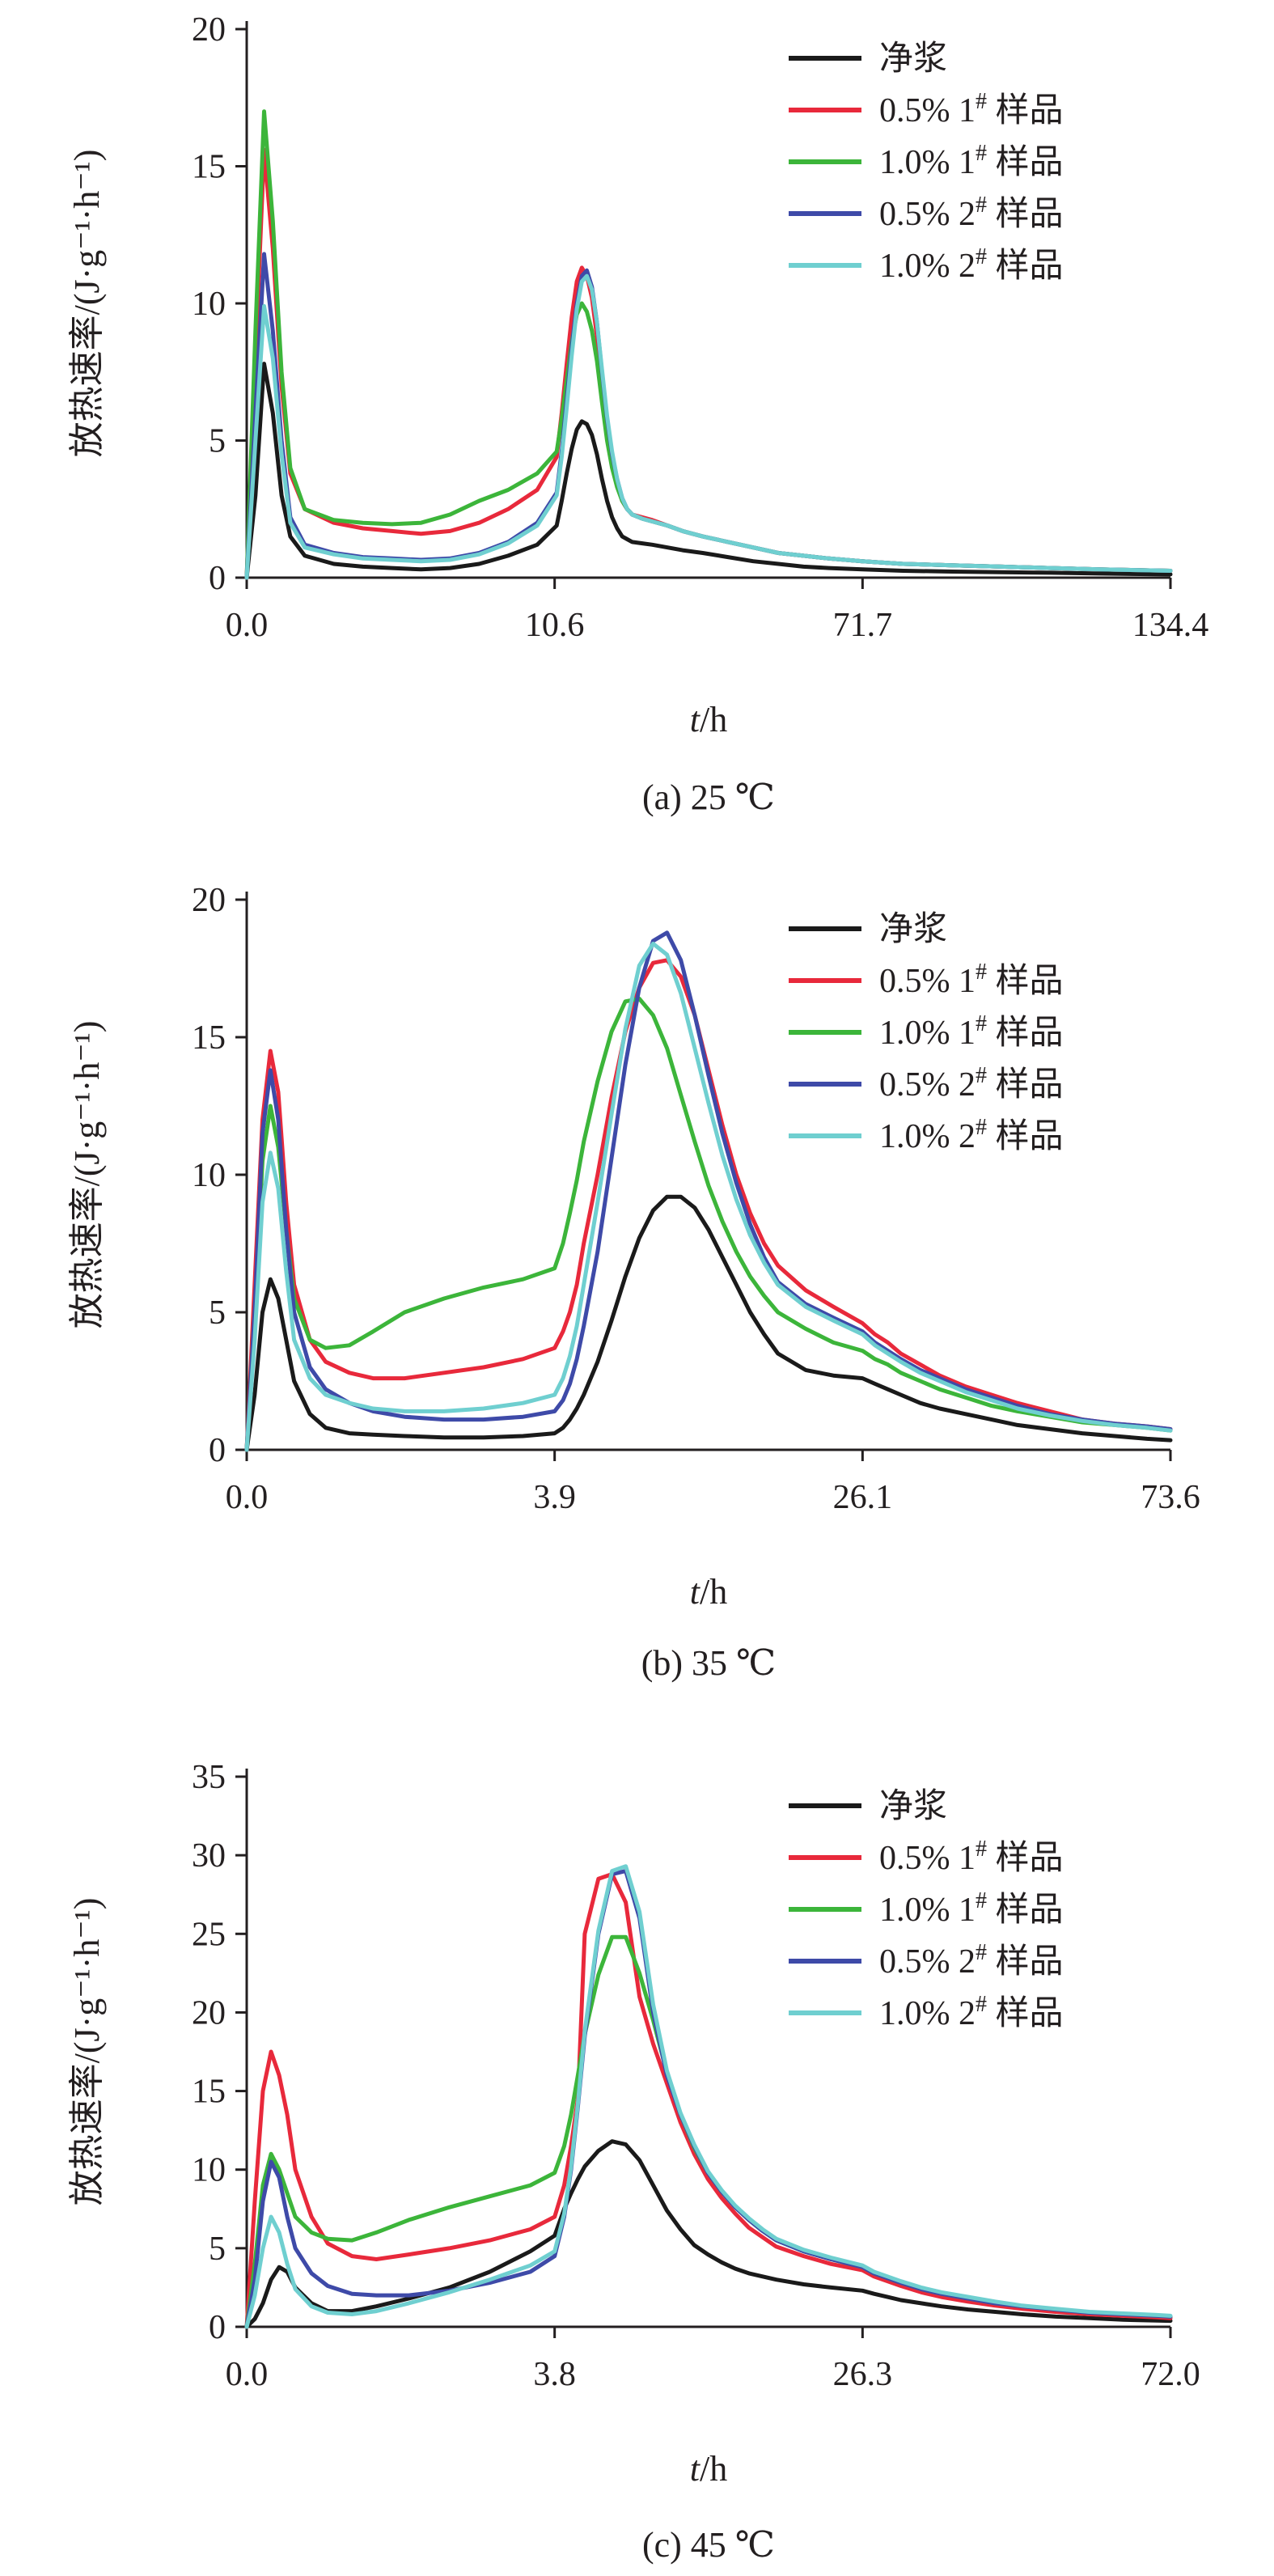  I want to click on panel-caption: (c) 45 ℃, so click(709, 2545).